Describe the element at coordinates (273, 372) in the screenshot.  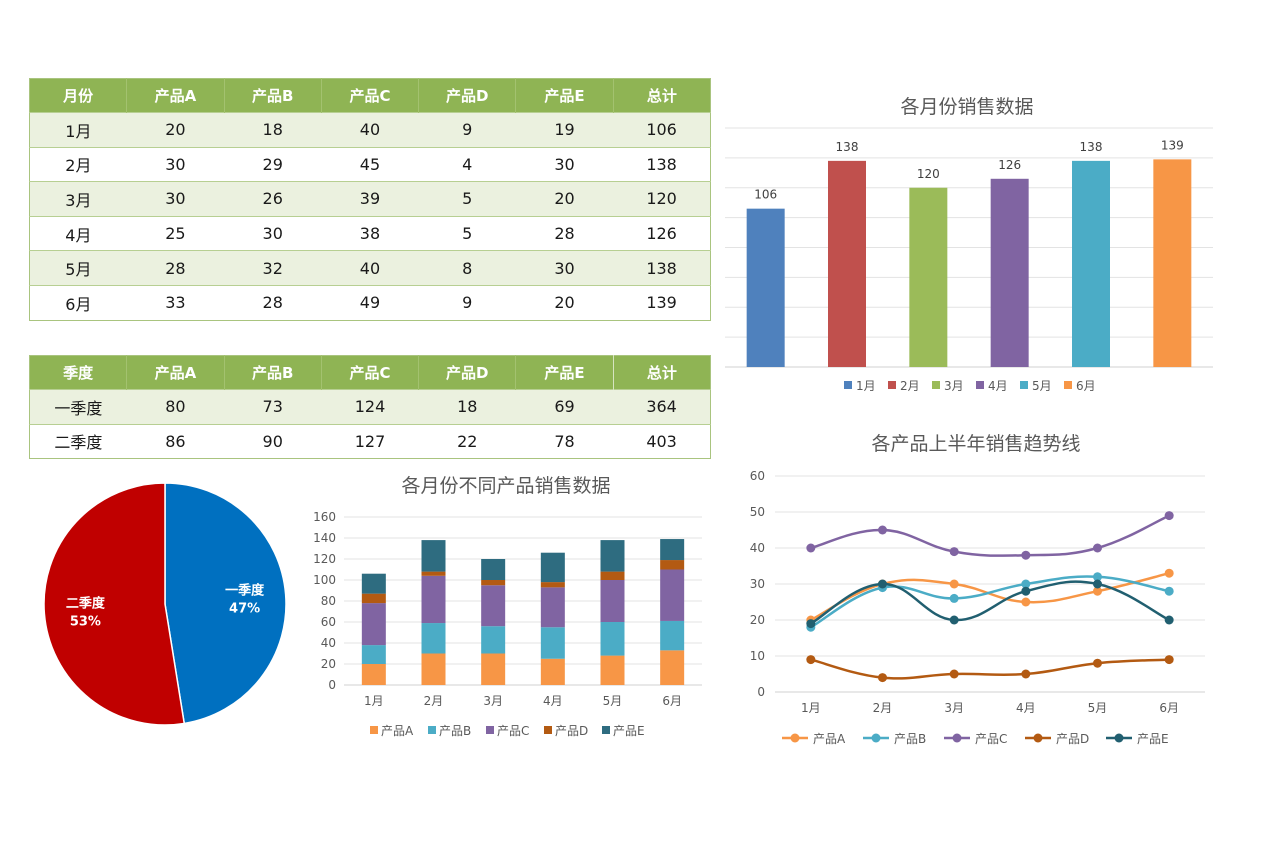
I see `quarter-table-header-cell: 产品B` at that location.